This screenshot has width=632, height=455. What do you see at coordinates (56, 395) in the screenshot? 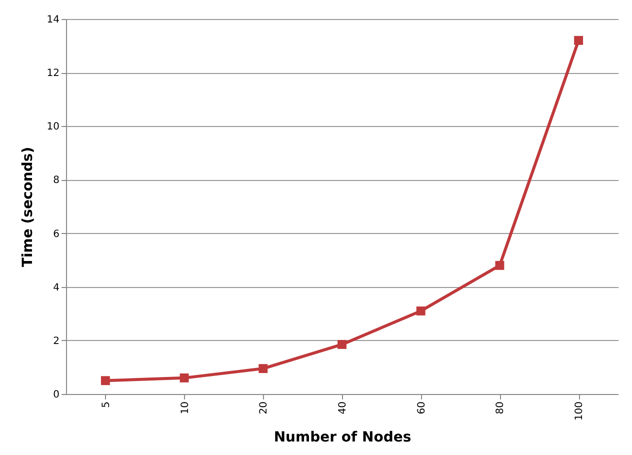
I see `y-tick-label: 0` at bounding box center [56, 395].